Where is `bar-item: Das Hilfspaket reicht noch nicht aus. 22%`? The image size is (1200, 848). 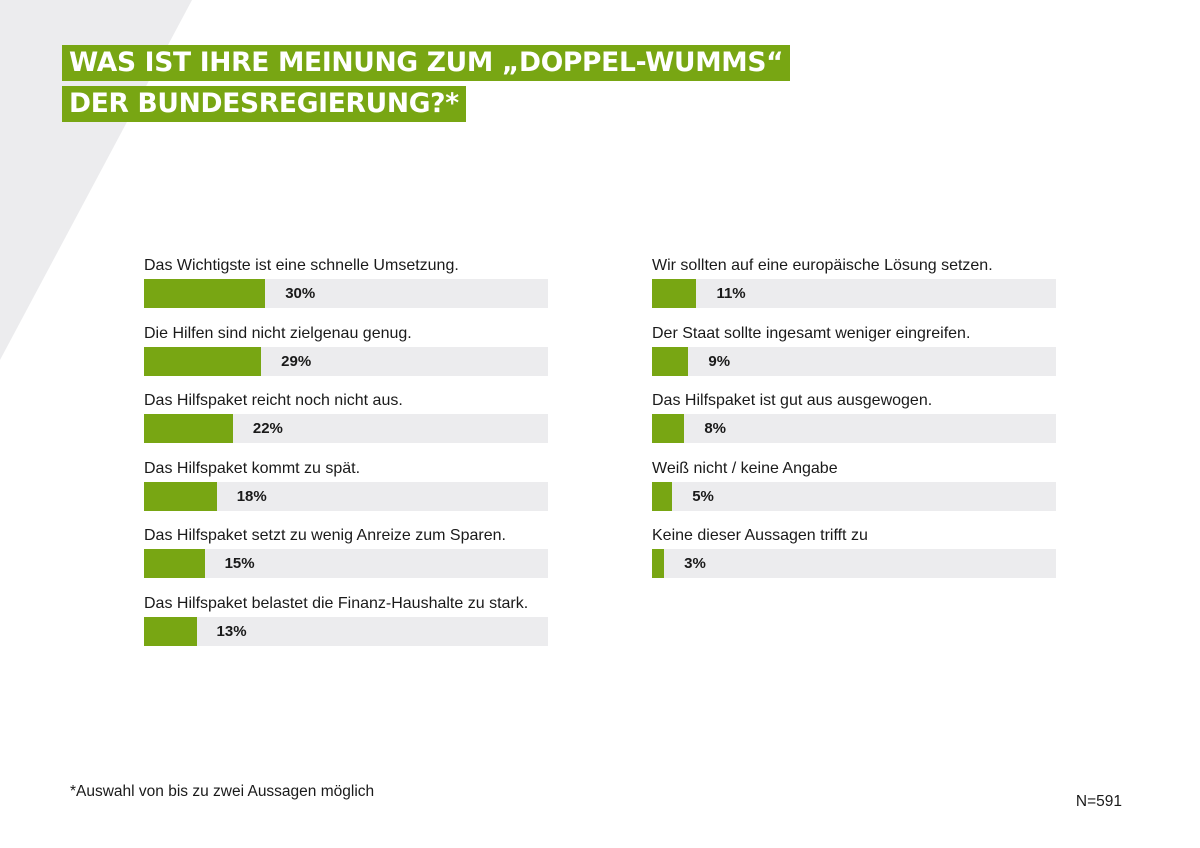 bar-item: Das Hilfspaket reicht noch nicht aus. 22% is located at coordinates (346, 425).